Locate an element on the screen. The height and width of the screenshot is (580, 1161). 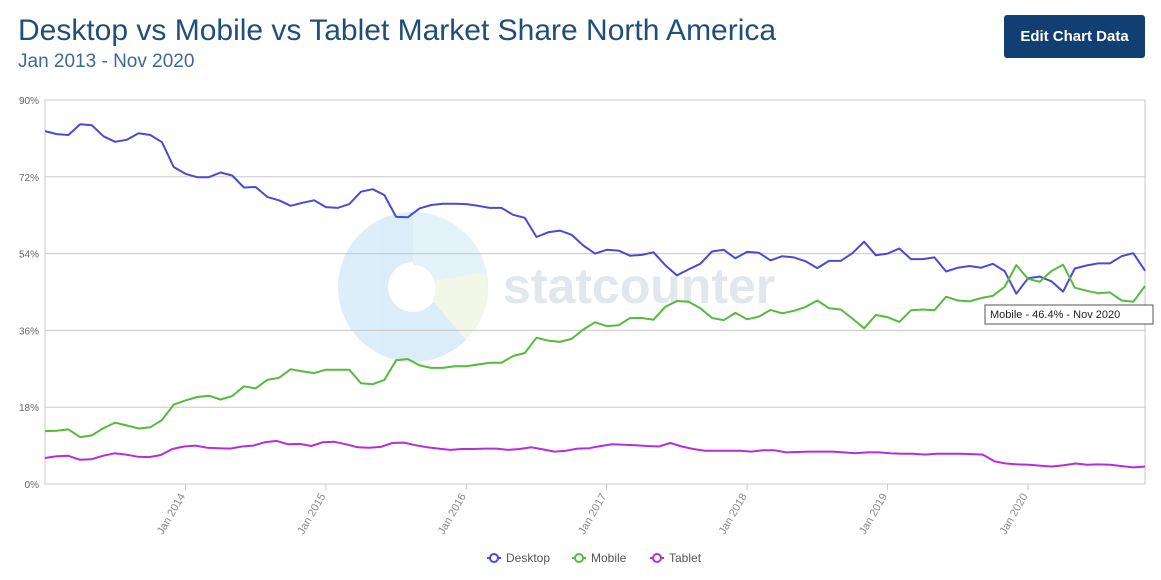
legend: Desktop Mobile Tablet is located at coordinates (594, 558).